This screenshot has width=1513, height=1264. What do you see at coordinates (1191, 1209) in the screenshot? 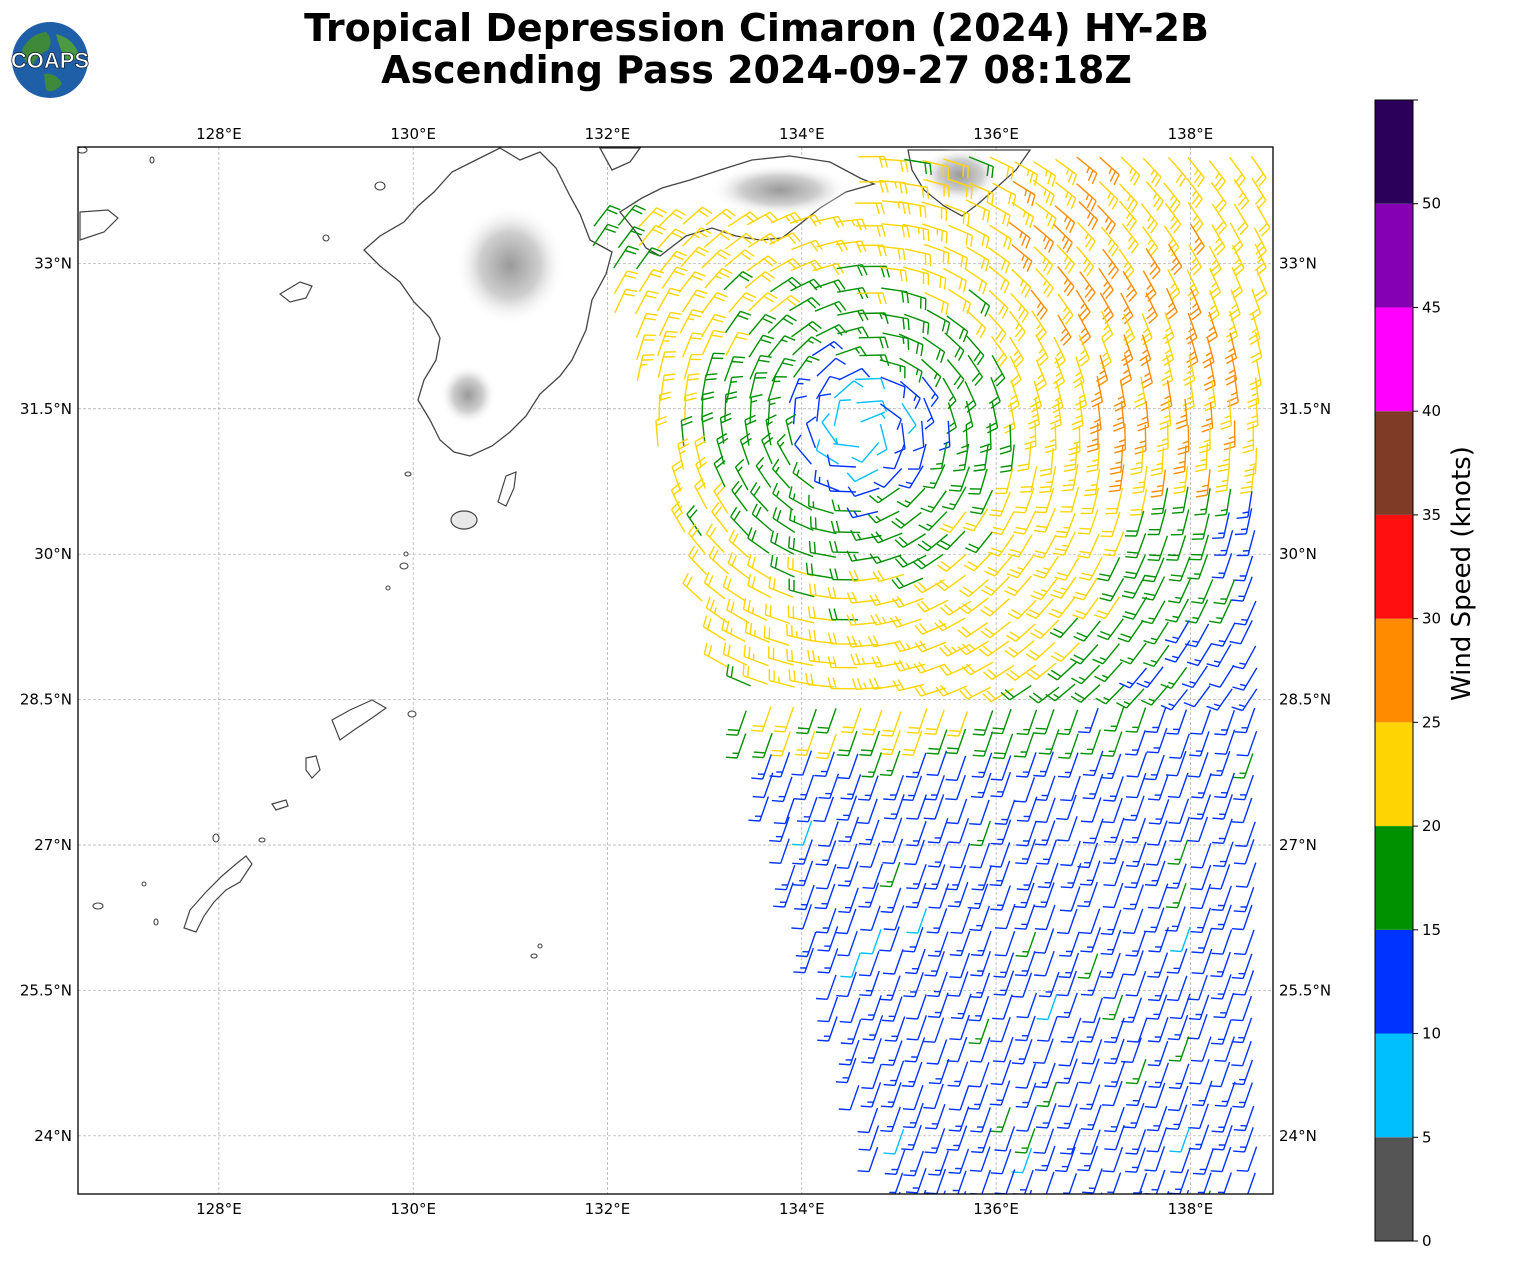
I see `lon-tick-label-bottom: 138°E` at bounding box center [1191, 1209].